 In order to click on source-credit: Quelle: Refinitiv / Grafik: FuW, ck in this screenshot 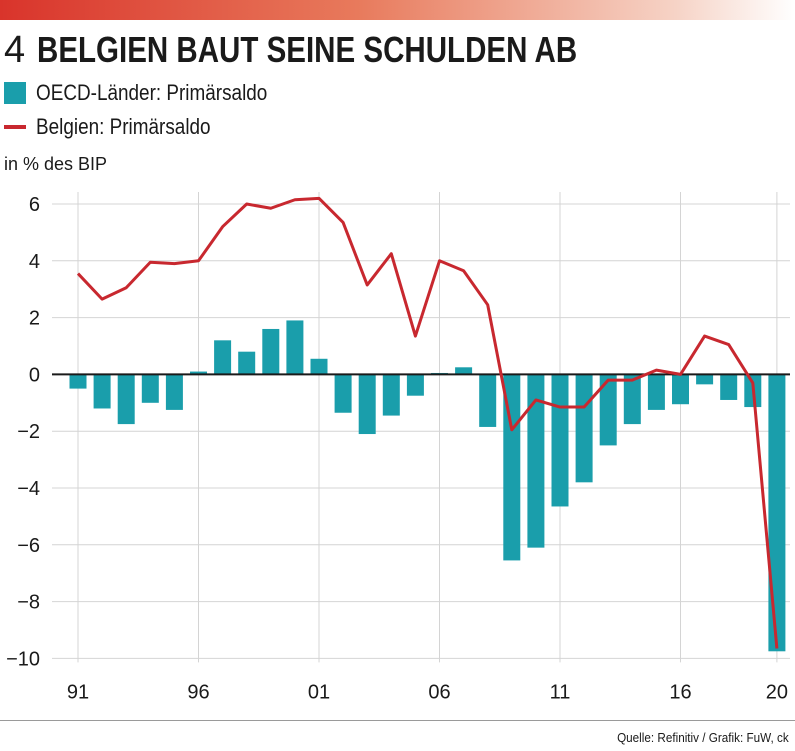, I will do `click(703, 737)`.